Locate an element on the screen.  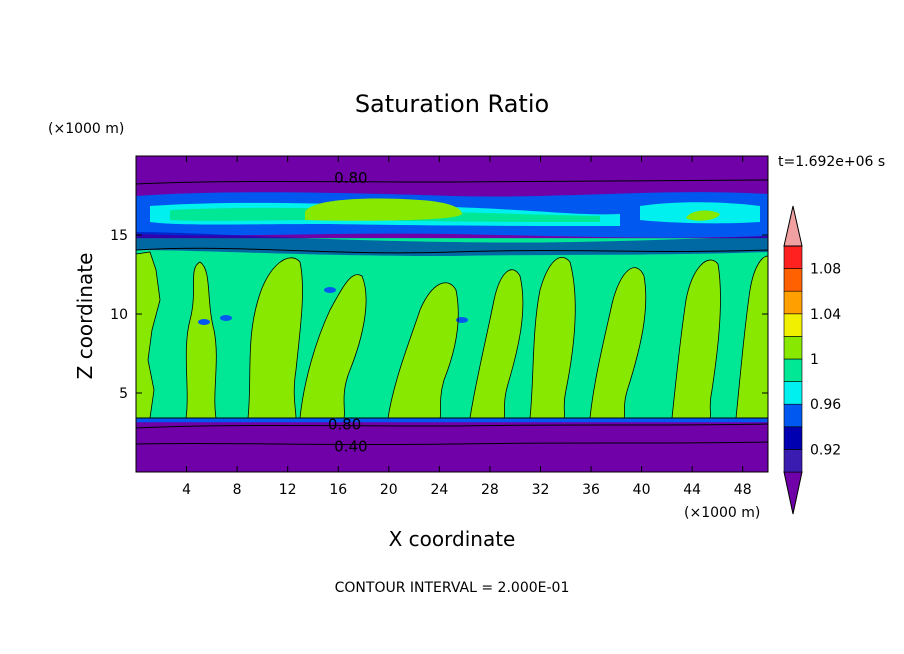
x-tick-label: 32 is located at coordinates (541, 490).